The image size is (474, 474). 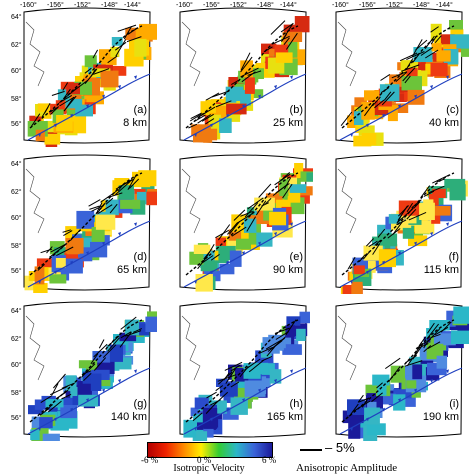 I want to click on latitude-label: 62°, so click(x=16, y=45).